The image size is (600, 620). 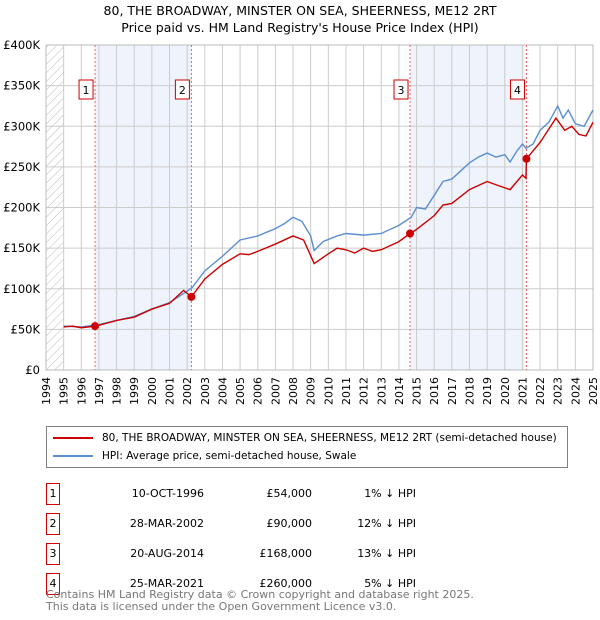 What do you see at coordinates (417, 391) in the screenshot?
I see `x-tick-label: 2015` at bounding box center [417, 391].